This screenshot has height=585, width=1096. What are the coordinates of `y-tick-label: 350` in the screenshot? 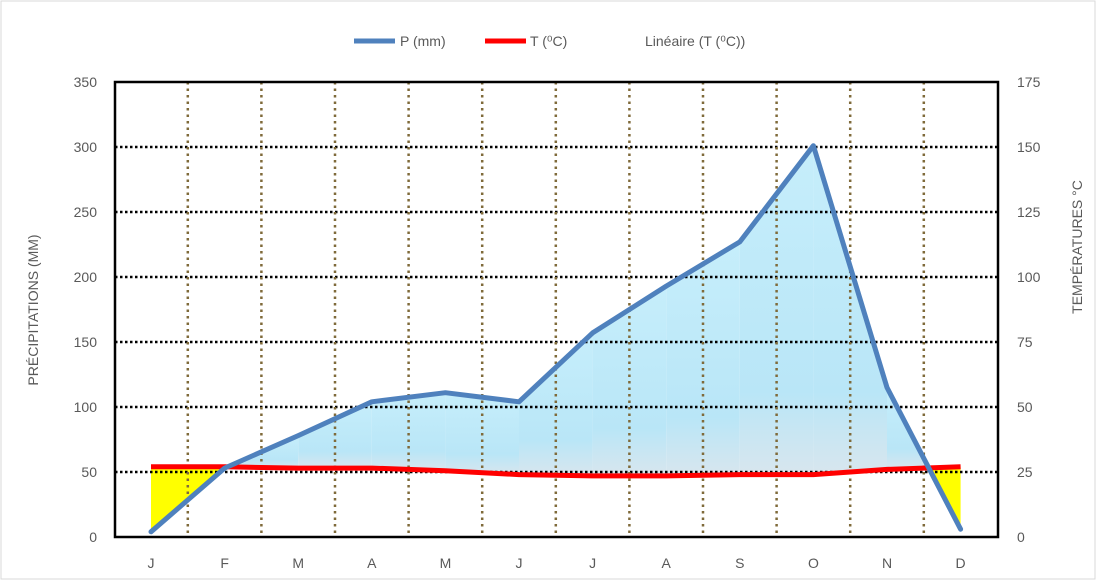 It's located at (86, 82).